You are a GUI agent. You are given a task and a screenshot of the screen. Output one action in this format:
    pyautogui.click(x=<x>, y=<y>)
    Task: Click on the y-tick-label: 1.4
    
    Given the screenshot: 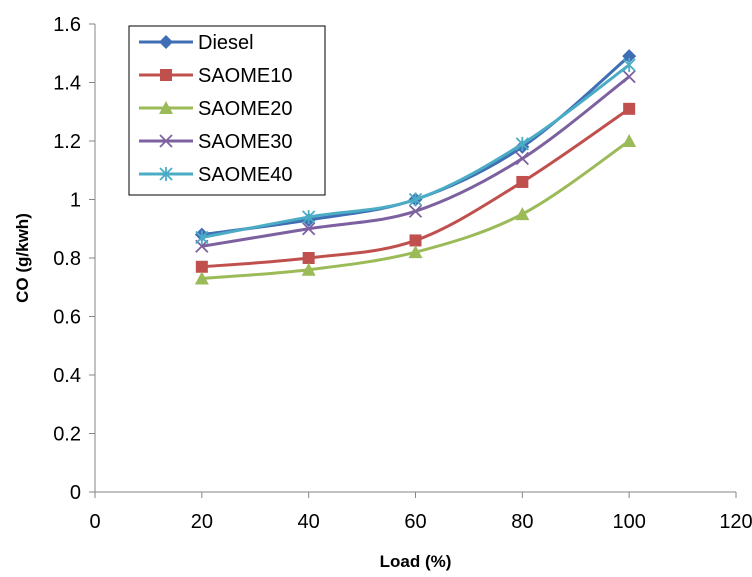 What is the action you would take?
    pyautogui.click(x=67, y=84)
    